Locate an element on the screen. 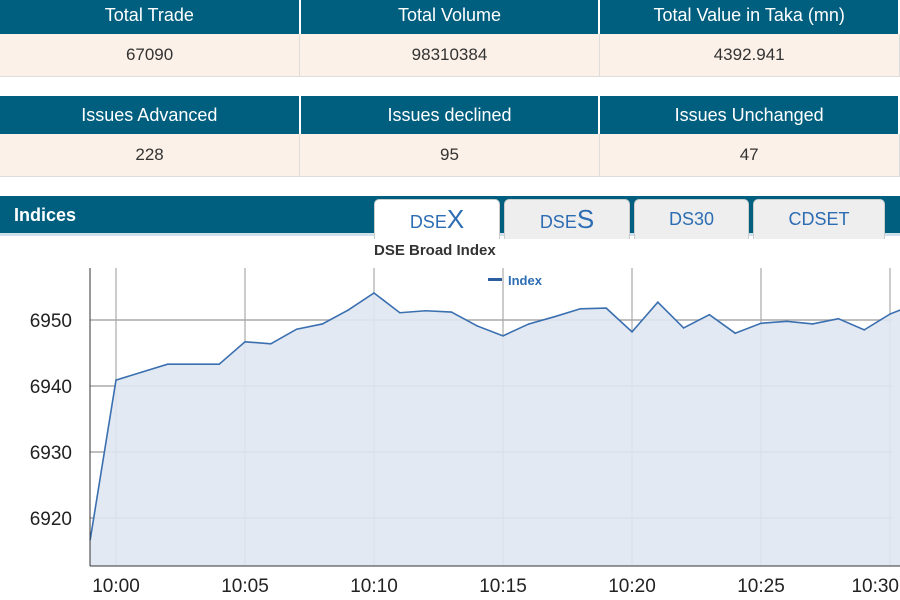  y-tick-label: 6950 is located at coordinates (51, 321).